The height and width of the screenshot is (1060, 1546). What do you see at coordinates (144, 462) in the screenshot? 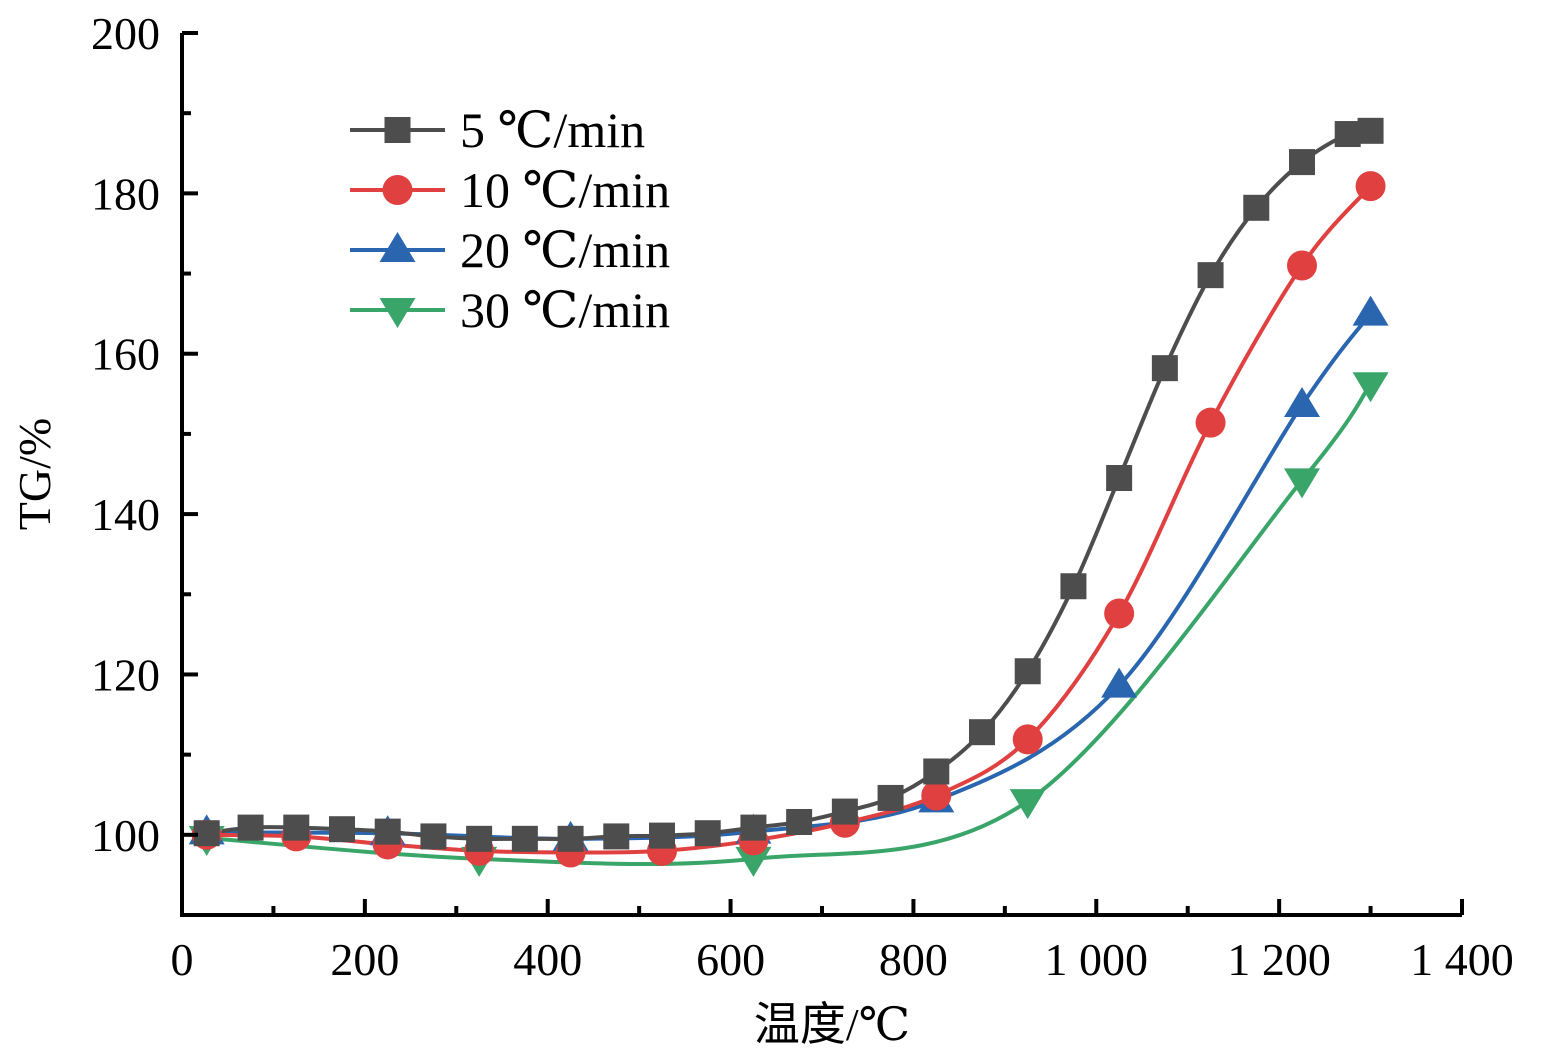
I see `y-ticks: 100 120 140 160 180 200` at bounding box center [144, 462].